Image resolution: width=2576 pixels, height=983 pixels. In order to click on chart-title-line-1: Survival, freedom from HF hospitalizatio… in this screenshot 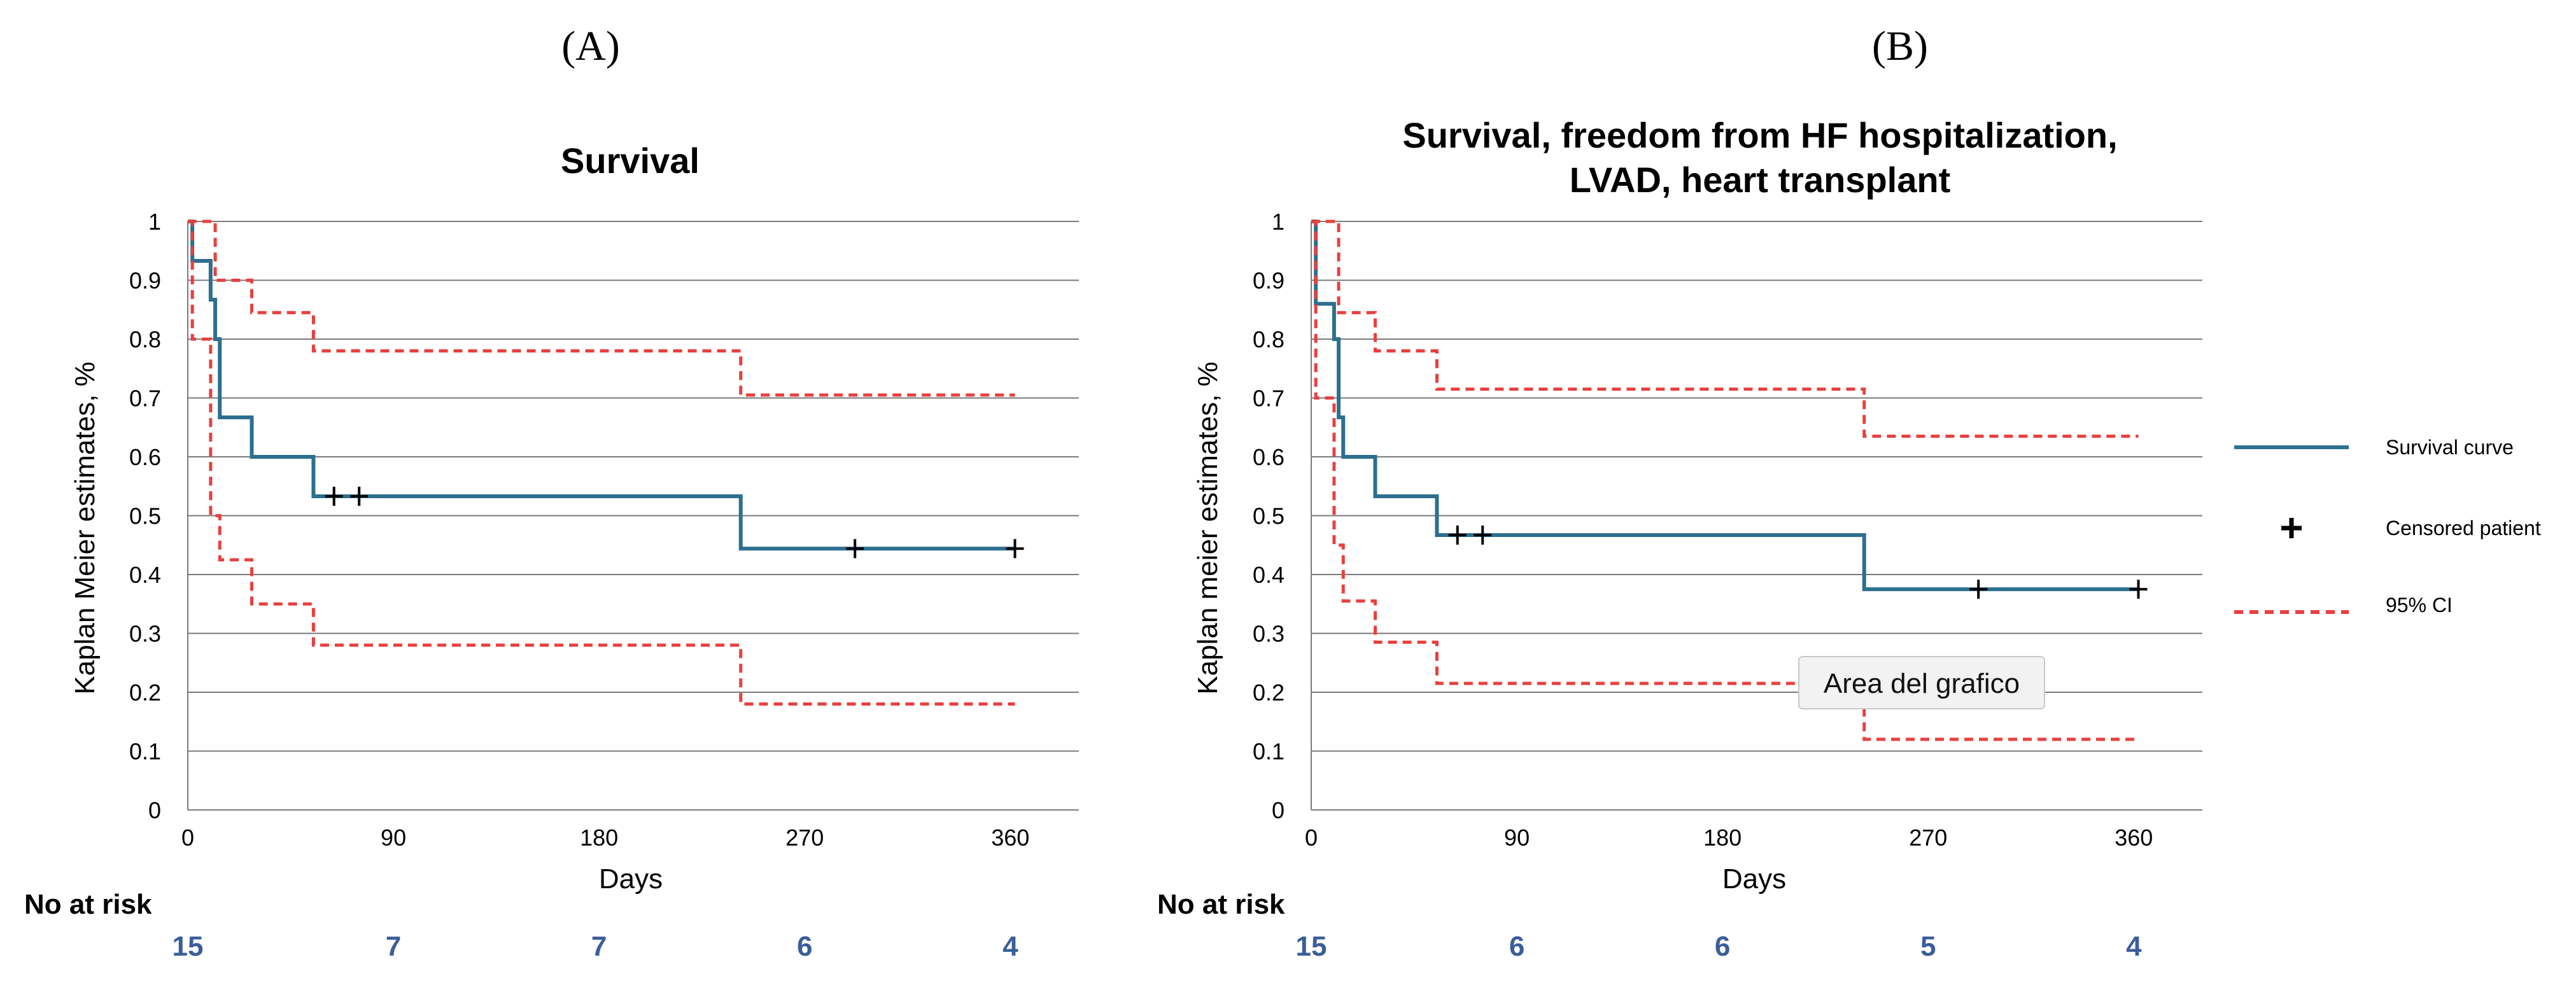, I will do `click(1760, 135)`.